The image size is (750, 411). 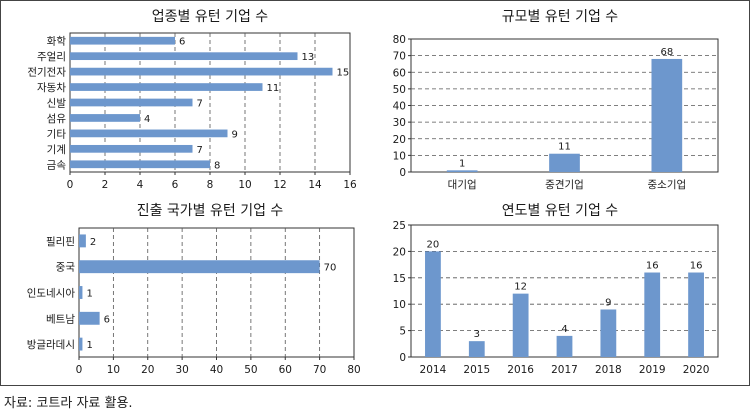 I want to click on x-tick-label: 40, so click(x=216, y=370).